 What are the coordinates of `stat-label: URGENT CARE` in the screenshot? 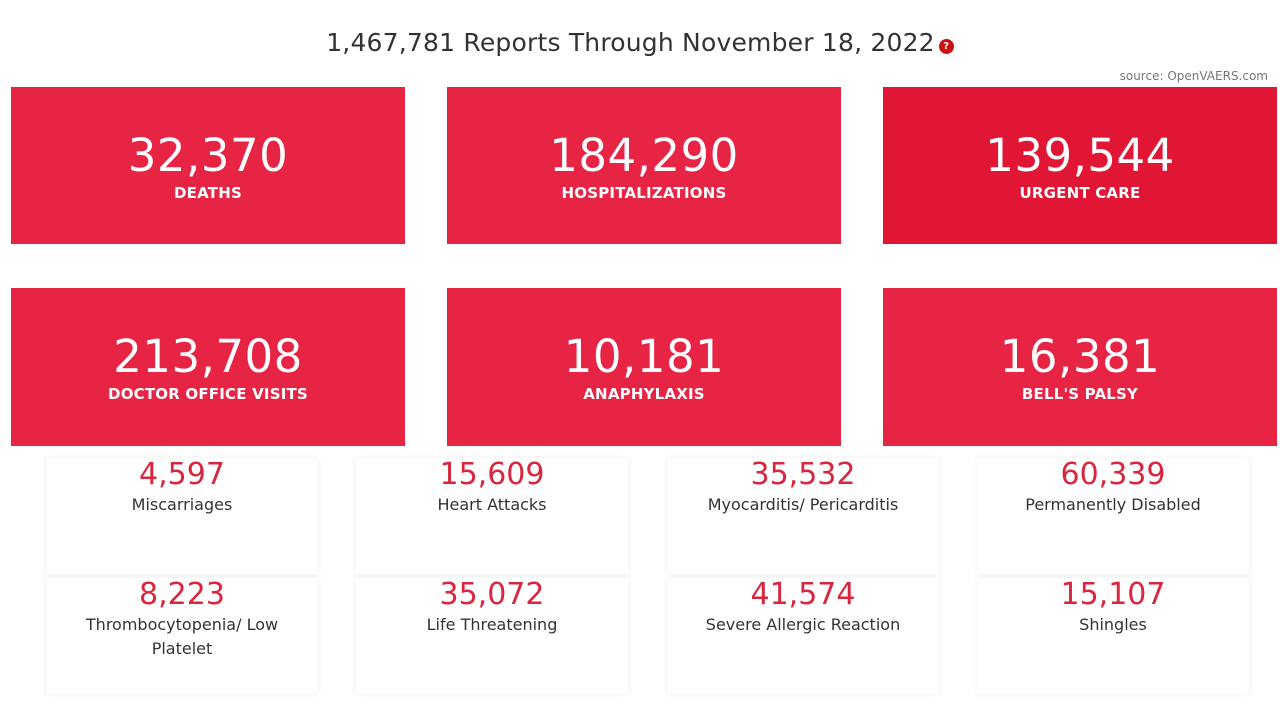 It's located at (1080, 193).